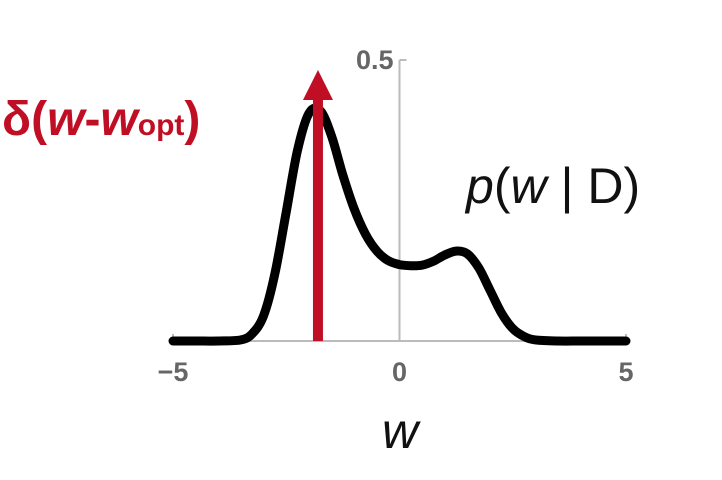 Image resolution: width=722 pixels, height=480 pixels. I want to click on series-label-posterior: p(w | D), so click(552, 186).